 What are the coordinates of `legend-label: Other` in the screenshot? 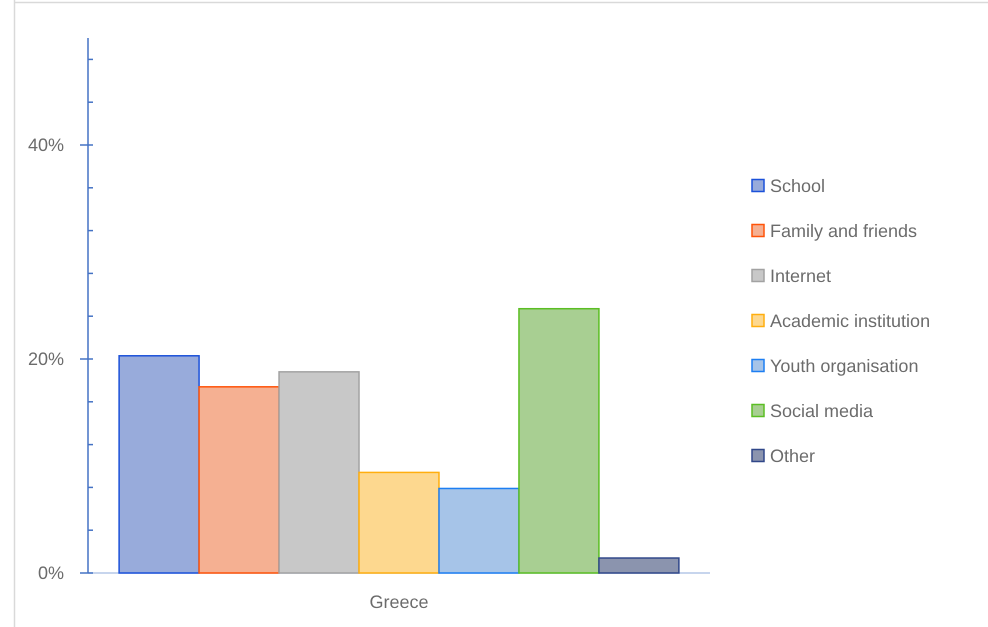 It's located at (793, 456).